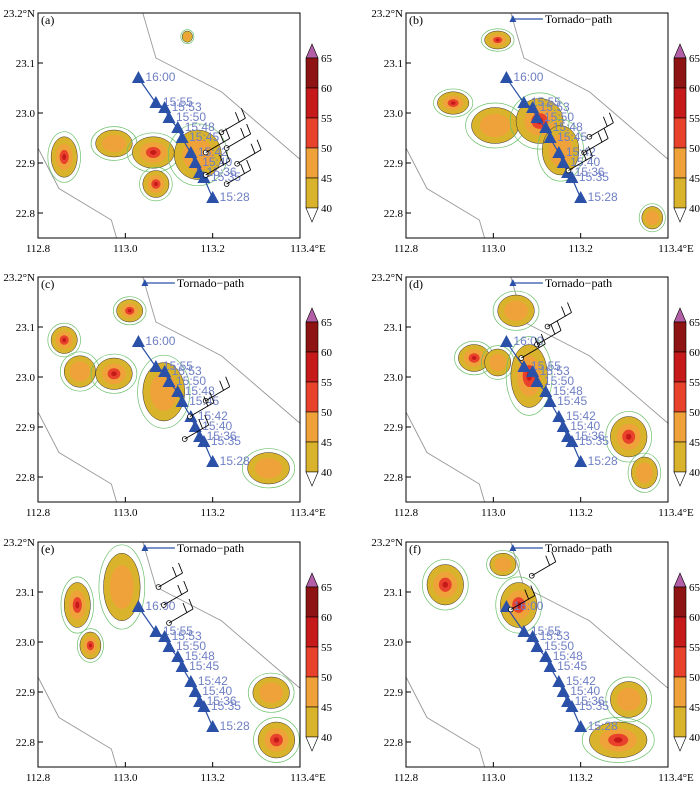 The image size is (700, 811). What do you see at coordinates (210, 548) in the screenshot?
I see `legend-label: Tornado−path` at bounding box center [210, 548].